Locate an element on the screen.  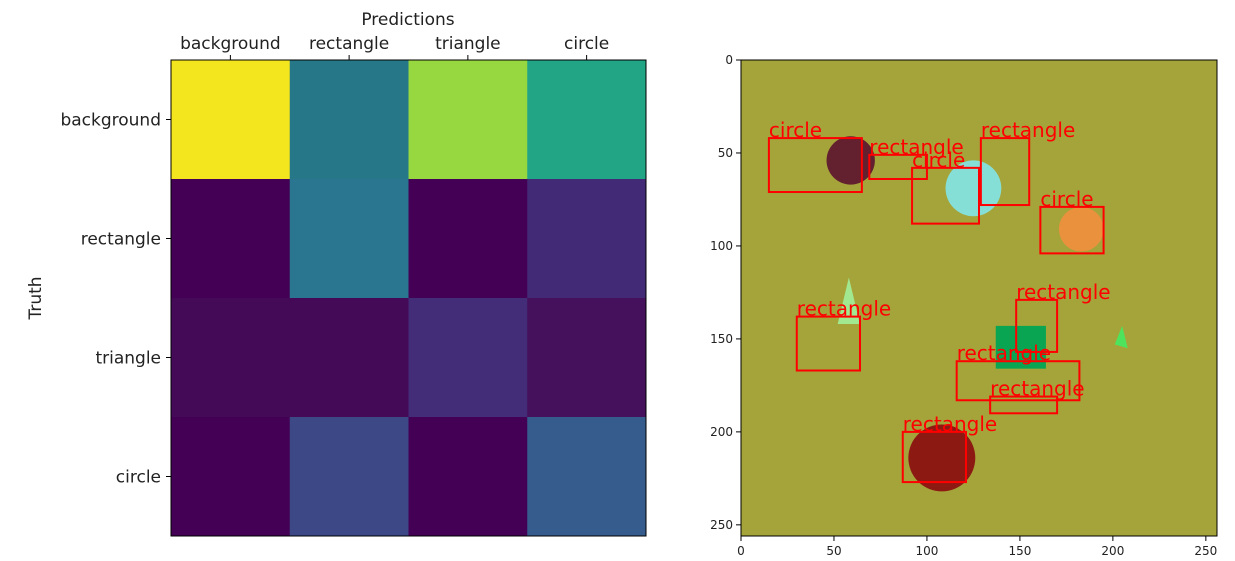
heatmap-xtick-label: rectangle is located at coordinates (349, 44).